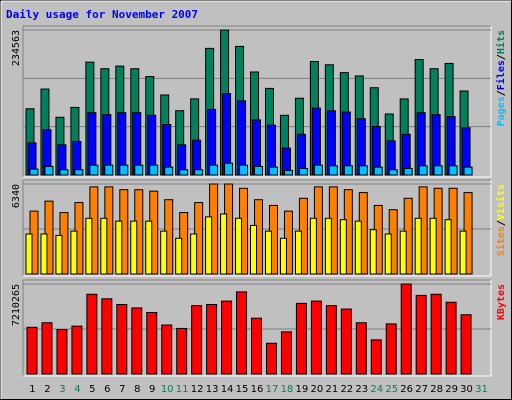 The width and height of the screenshot is (512, 400). I want to click on legend-item: KBytes, so click(501, 302).